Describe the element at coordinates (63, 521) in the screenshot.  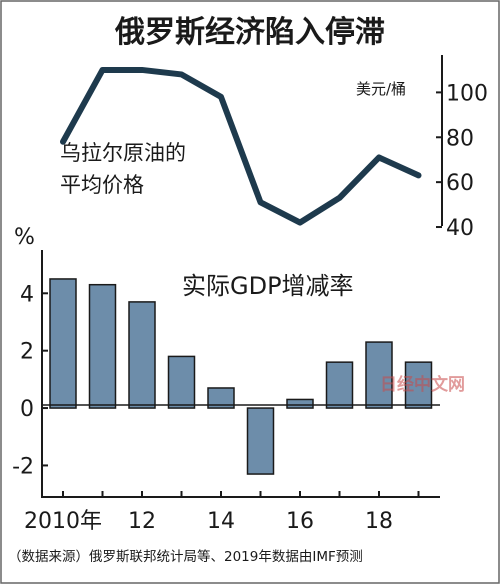
I see `gdp-x-tick-label: 2010年` at that location.